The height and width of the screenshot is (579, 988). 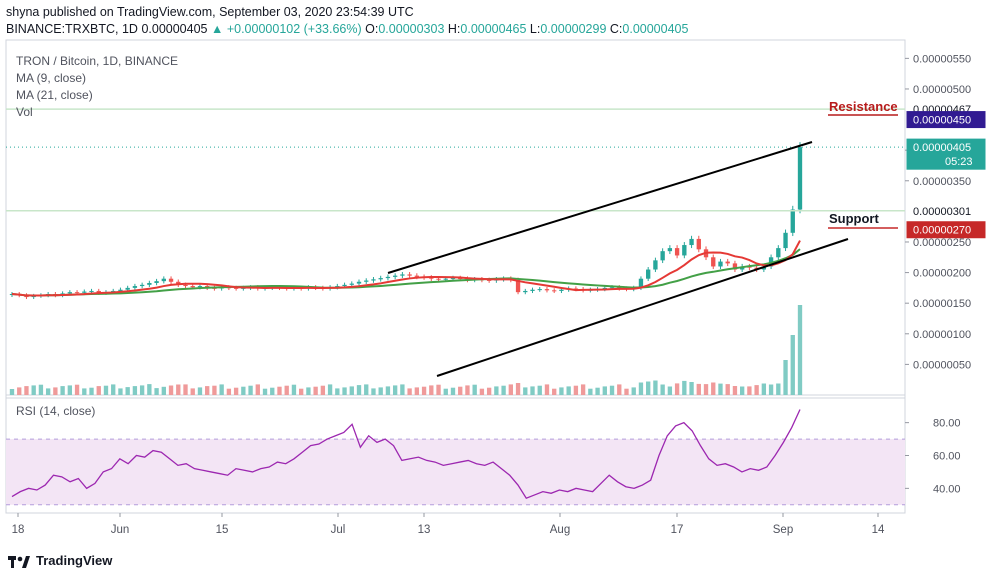 What do you see at coordinates (942, 274) in the screenshot?
I see `y-tick-label: 0.00000200` at bounding box center [942, 274].